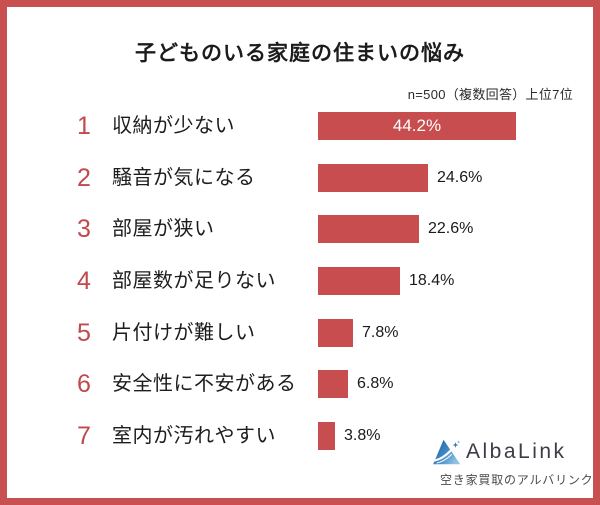 This screenshot has width=600, height=505. What do you see at coordinates (380, 332) in the screenshot?
I see `value-label: 7.8%` at bounding box center [380, 332].